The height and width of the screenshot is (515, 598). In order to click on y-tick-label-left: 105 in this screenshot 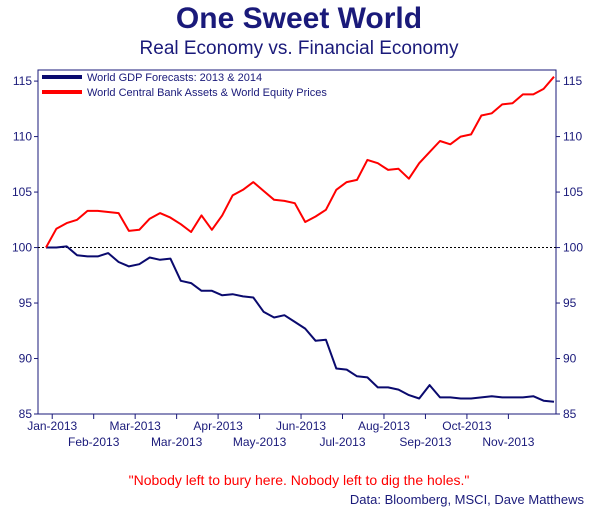, I will do `click(22, 192)`.